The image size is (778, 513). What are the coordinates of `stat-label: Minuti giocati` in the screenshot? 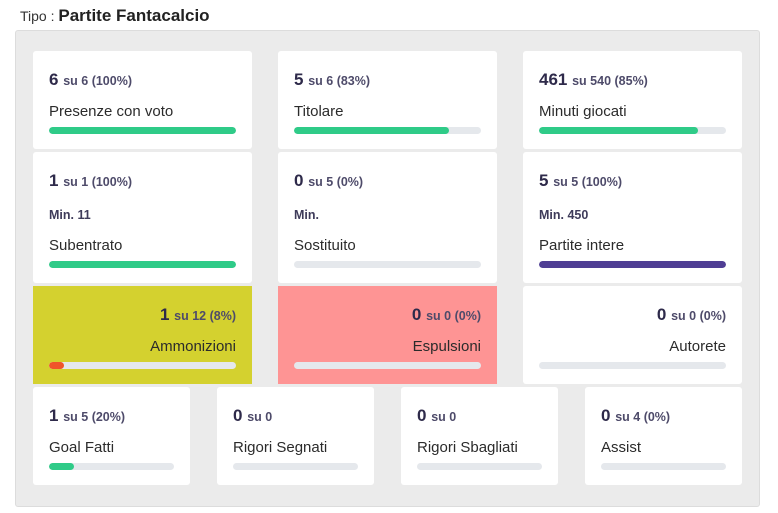 It's located at (583, 111).